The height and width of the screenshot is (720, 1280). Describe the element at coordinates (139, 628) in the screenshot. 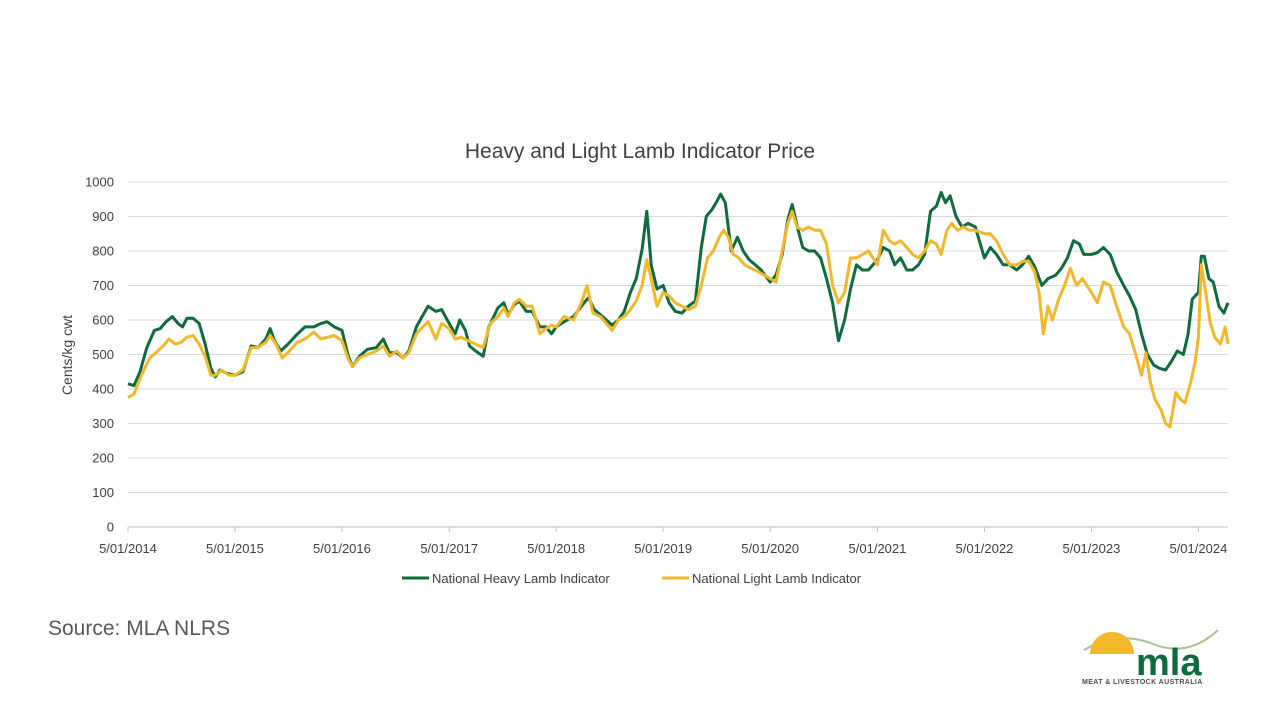

I see `source-note: Source: MLA NLRS` at that location.